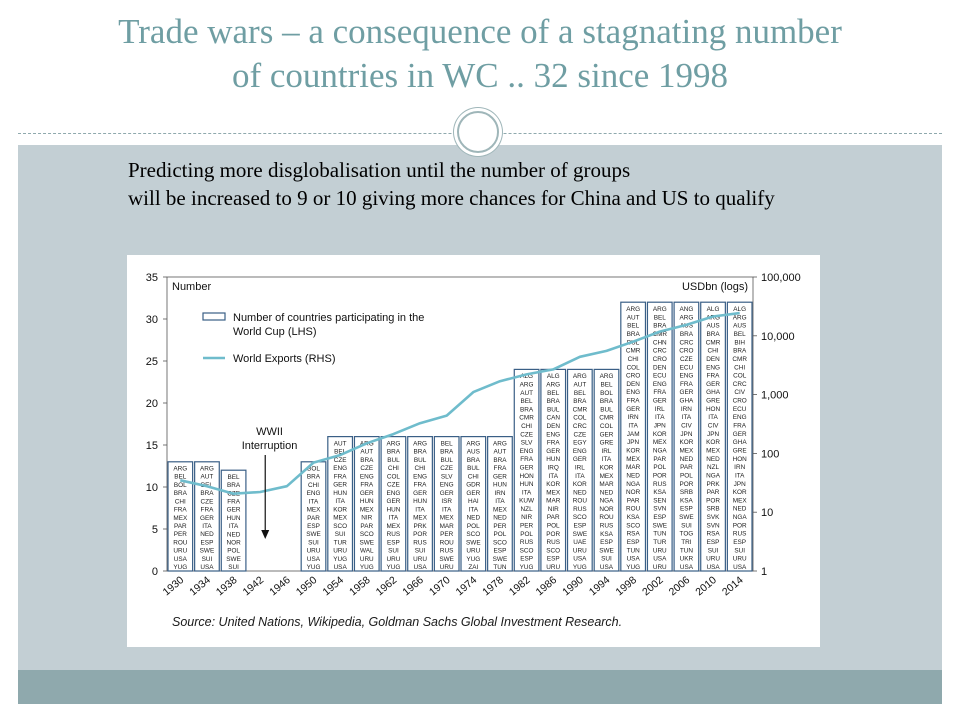  What do you see at coordinates (713, 484) in the screenshot?
I see `bar-country-label: PRK` at bounding box center [713, 484].